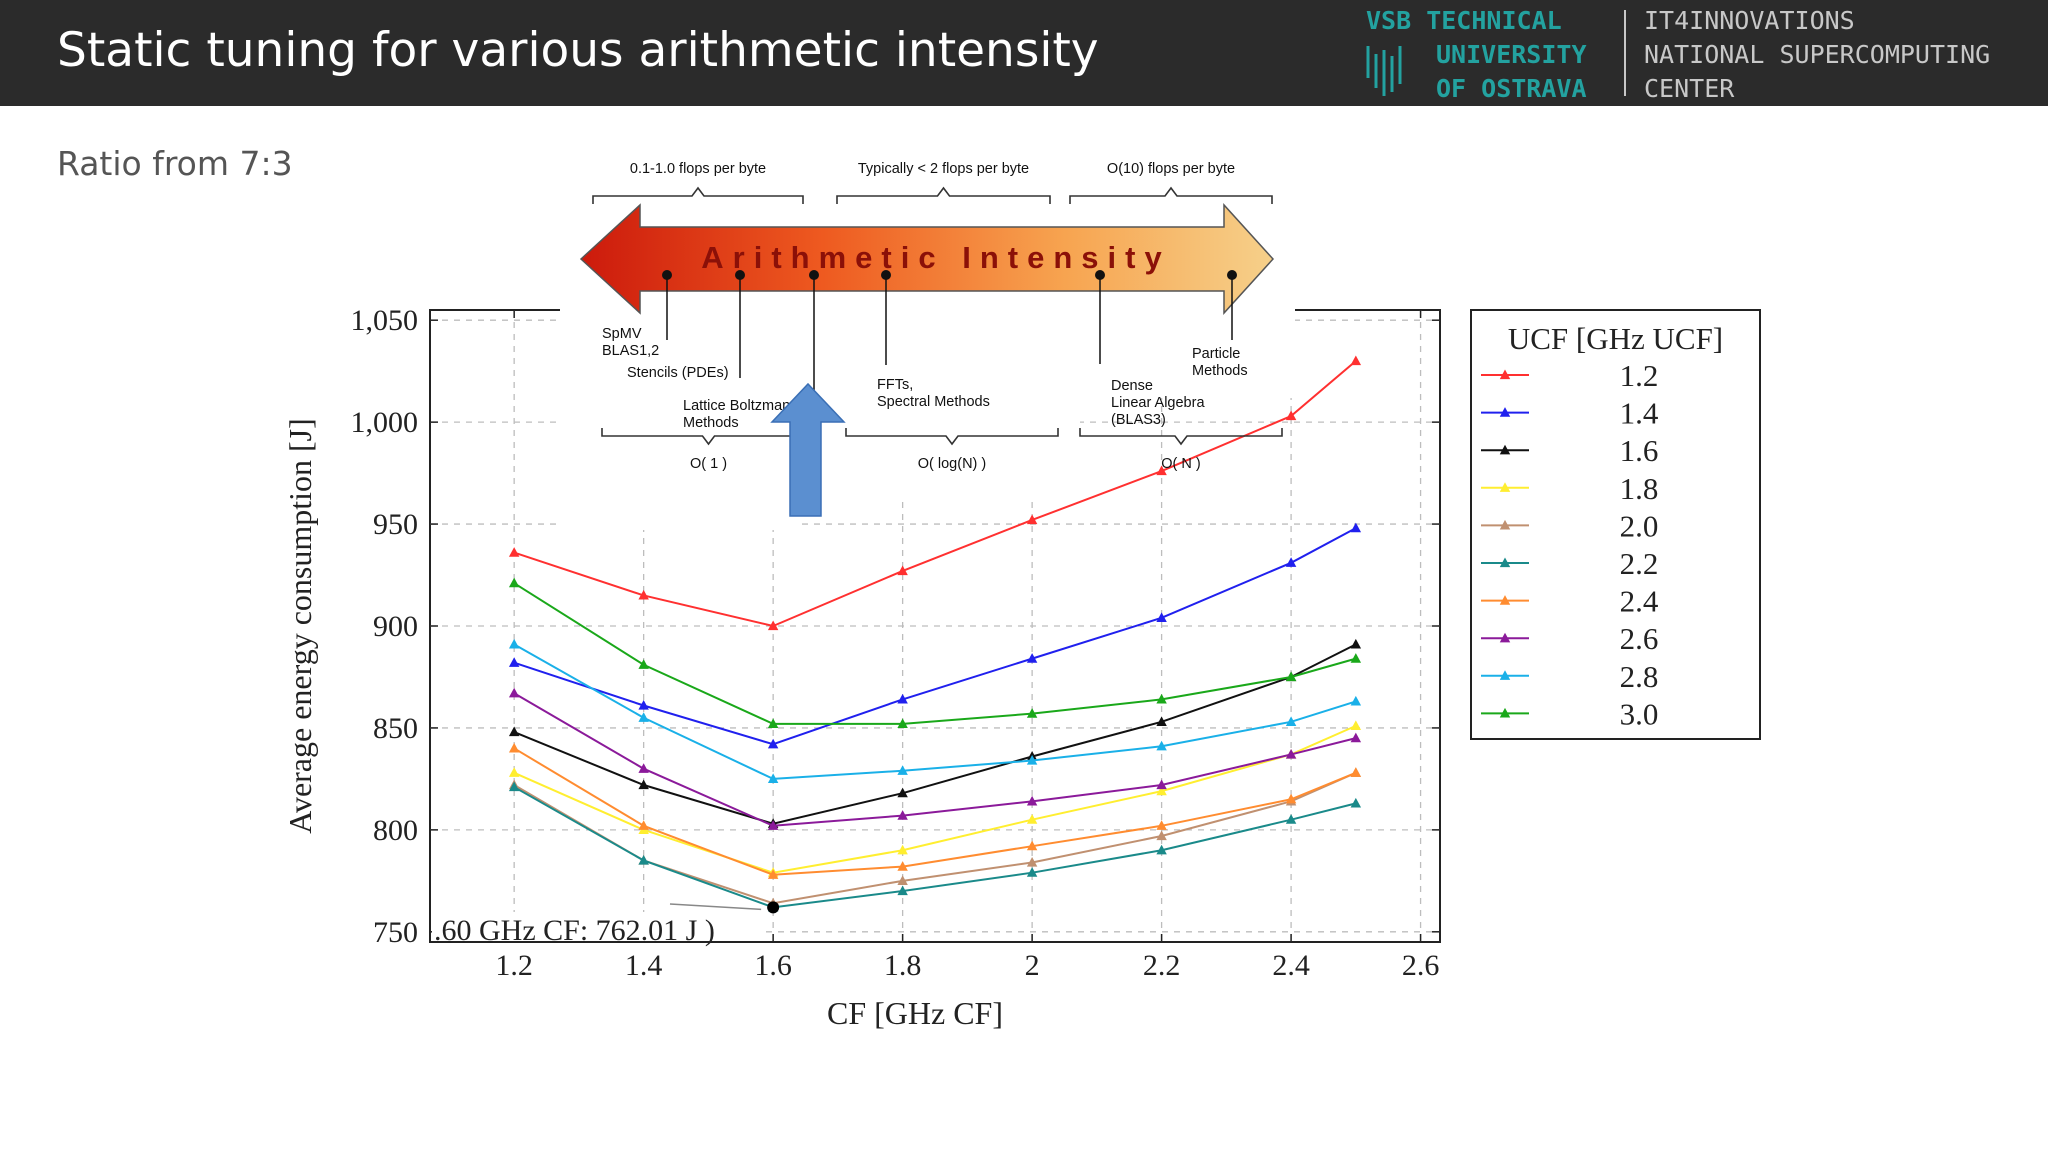 This screenshot has height=1152, width=2048. I want to click on x-tick-label: 1.4, so click(644, 965).